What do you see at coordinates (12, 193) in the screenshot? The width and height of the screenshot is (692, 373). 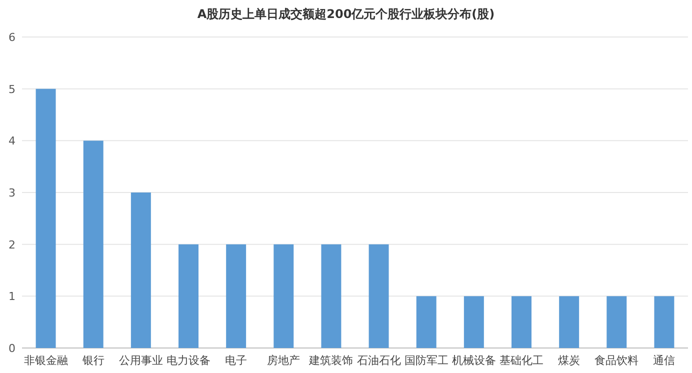 I see `y-tick-label: 3` at bounding box center [12, 193].